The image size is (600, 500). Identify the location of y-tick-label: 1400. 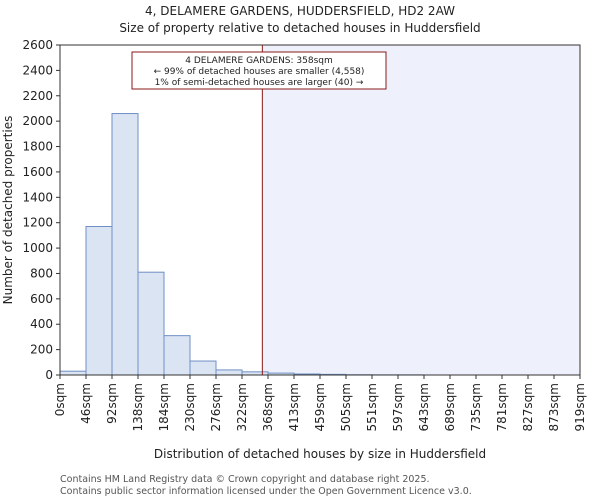
(37, 197).